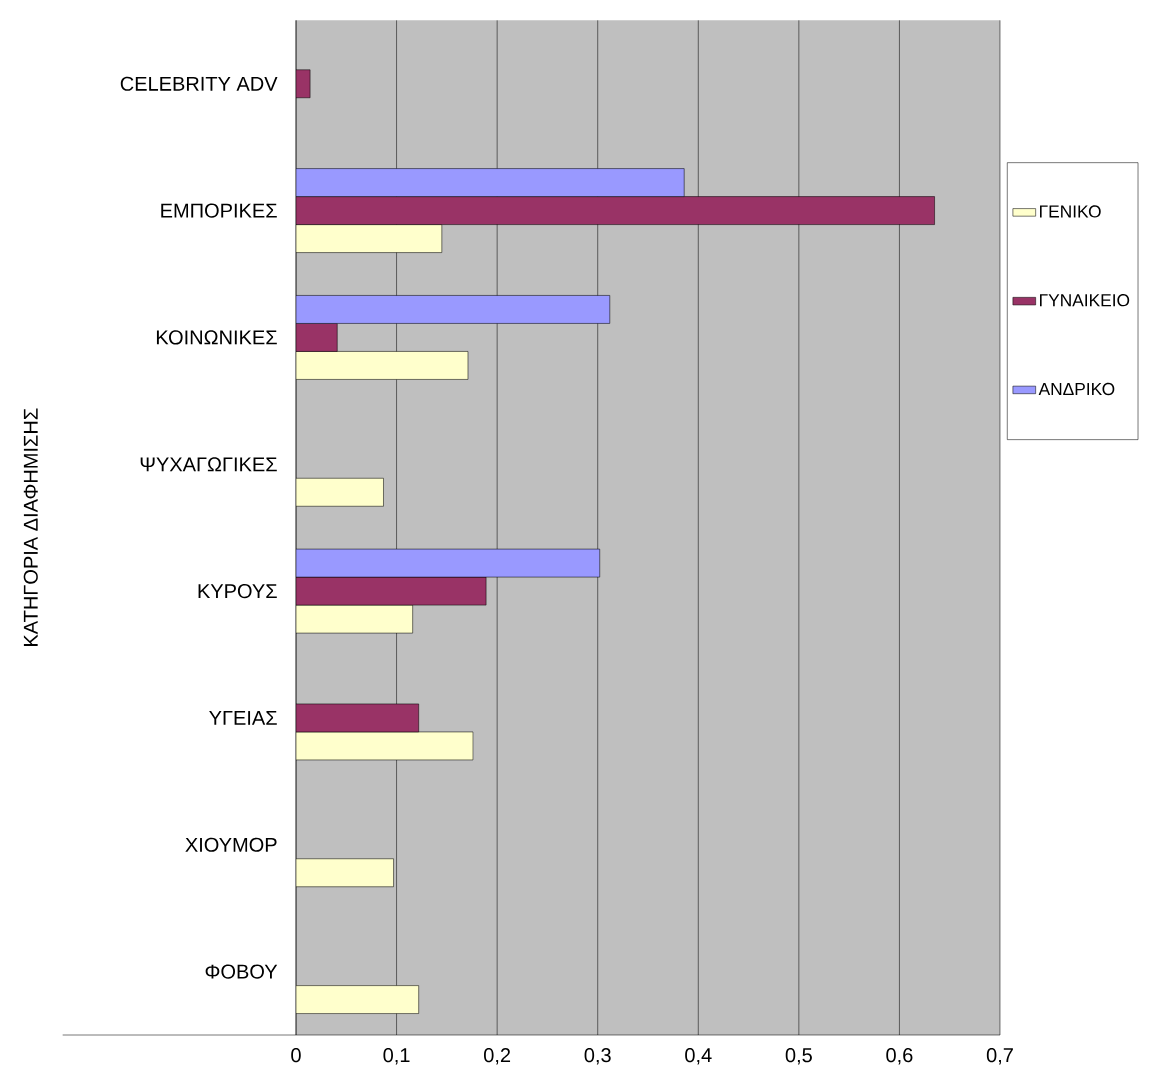 This screenshot has width=1150, height=1083. What do you see at coordinates (243, 718) in the screenshot?
I see `y-tick-label: ΥΓΕΙΑΣ` at bounding box center [243, 718].